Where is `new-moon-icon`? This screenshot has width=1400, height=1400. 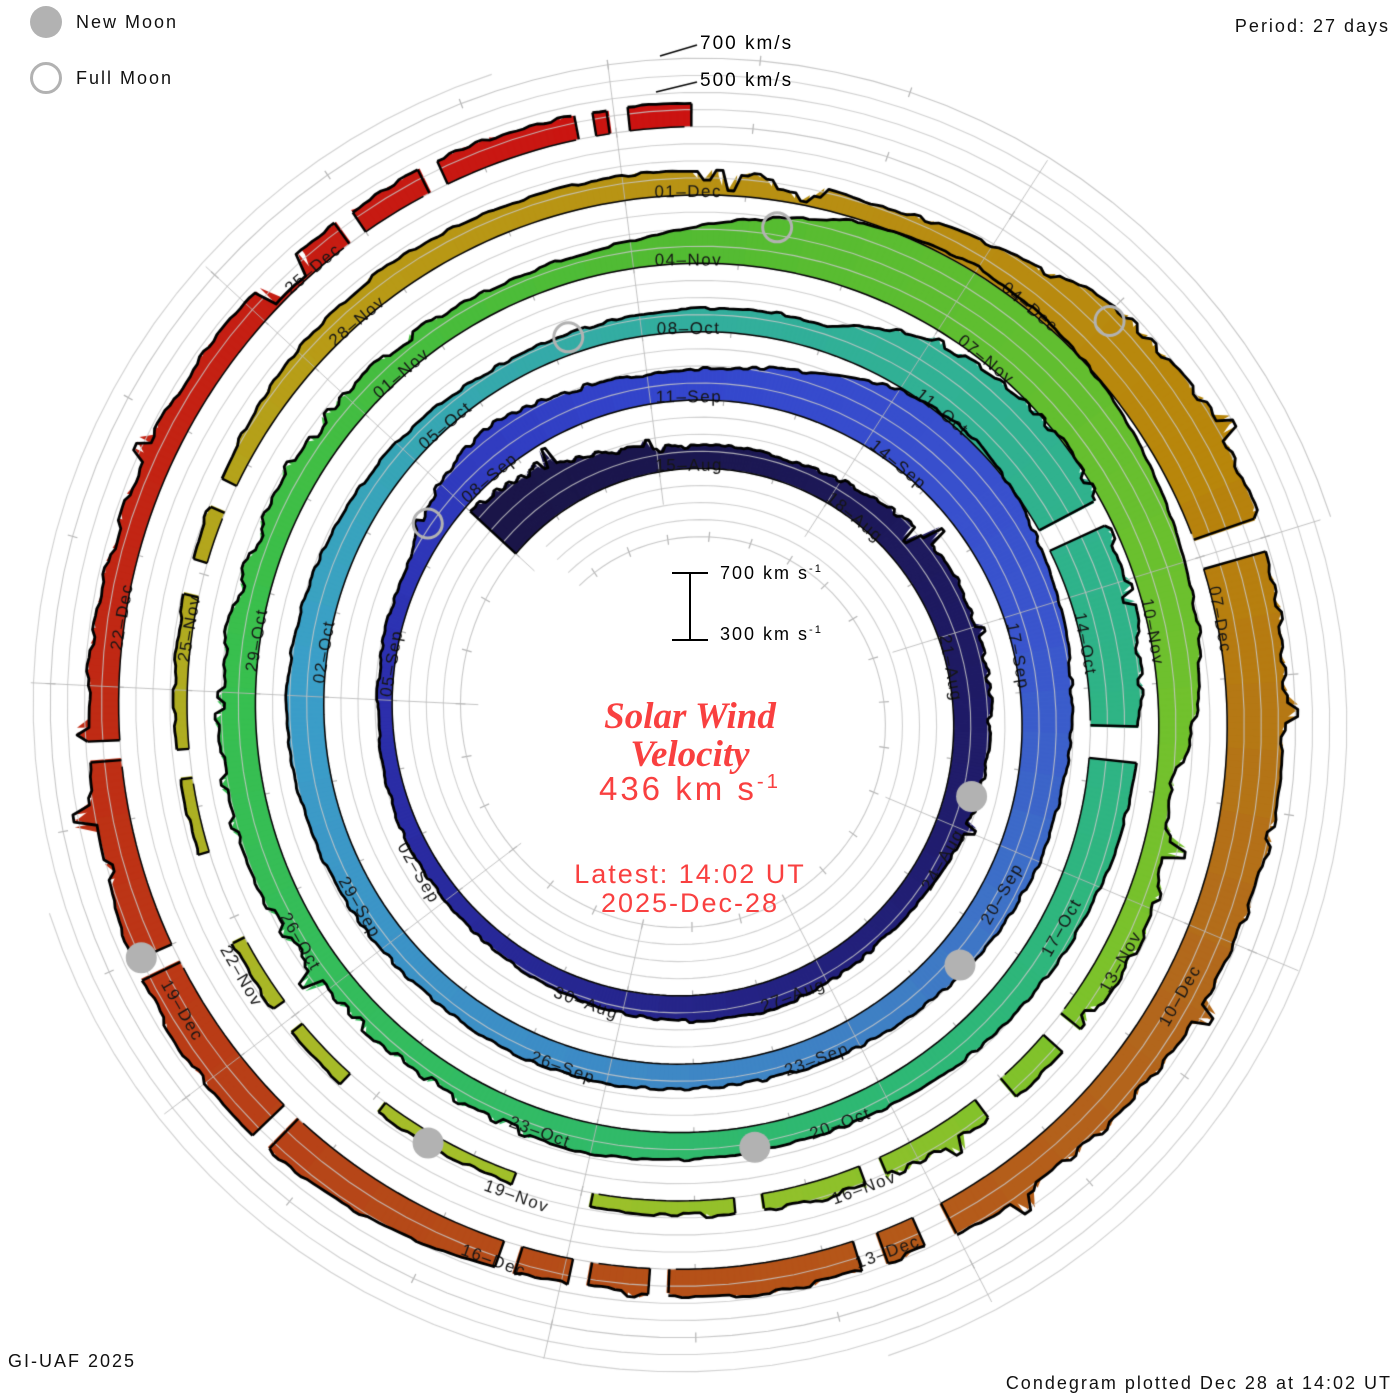
new-moon-icon is located at coordinates (46, 22).